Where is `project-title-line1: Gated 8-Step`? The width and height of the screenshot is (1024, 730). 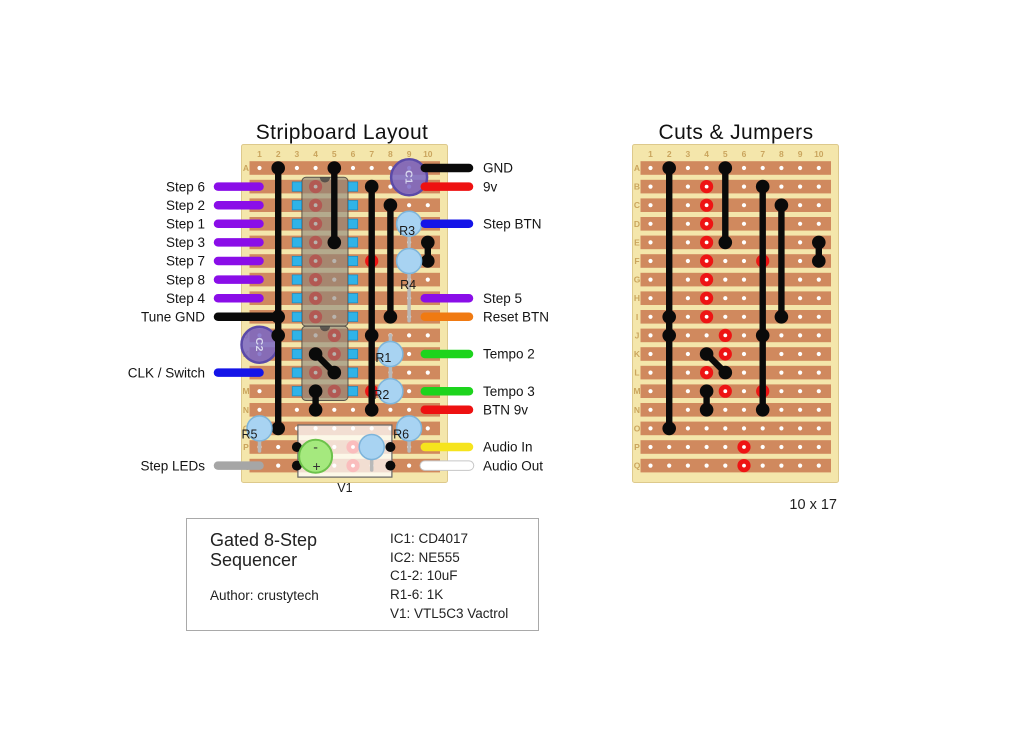 project-title-line1: Gated 8-Step is located at coordinates (263, 540).